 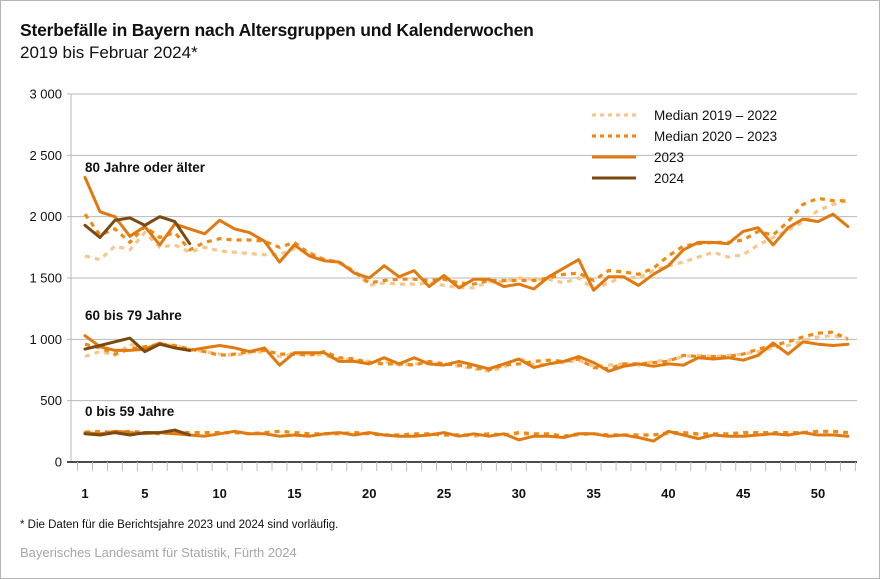 I want to click on x-tick-label: 20, so click(x=369, y=493).